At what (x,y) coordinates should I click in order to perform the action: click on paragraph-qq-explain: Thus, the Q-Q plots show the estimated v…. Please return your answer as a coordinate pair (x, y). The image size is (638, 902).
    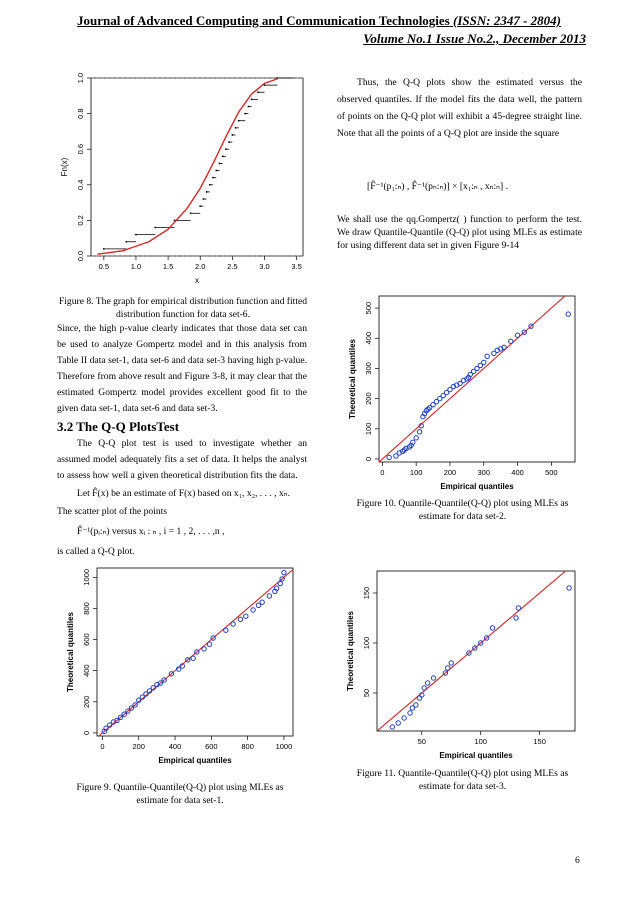
    Looking at the image, I should click on (459, 108).